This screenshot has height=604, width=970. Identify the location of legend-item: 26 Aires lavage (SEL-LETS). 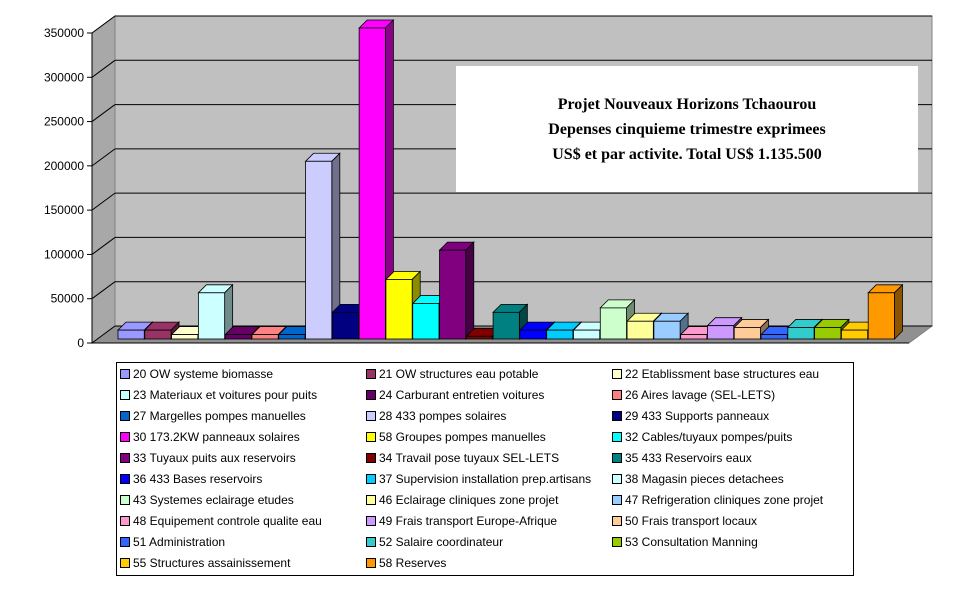
(693, 395).